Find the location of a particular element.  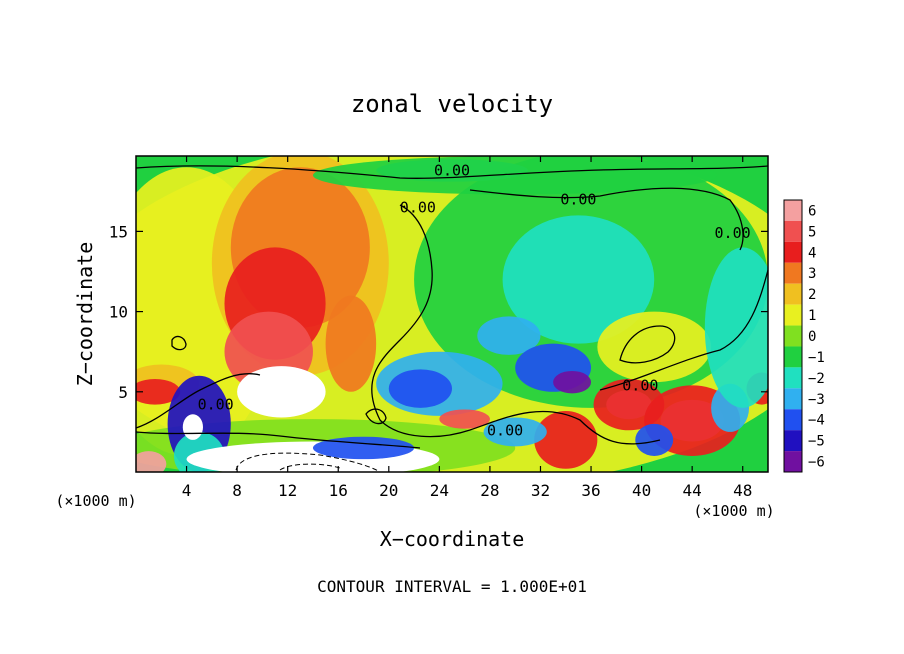

colorbar-label: 0 is located at coordinates (812, 337).